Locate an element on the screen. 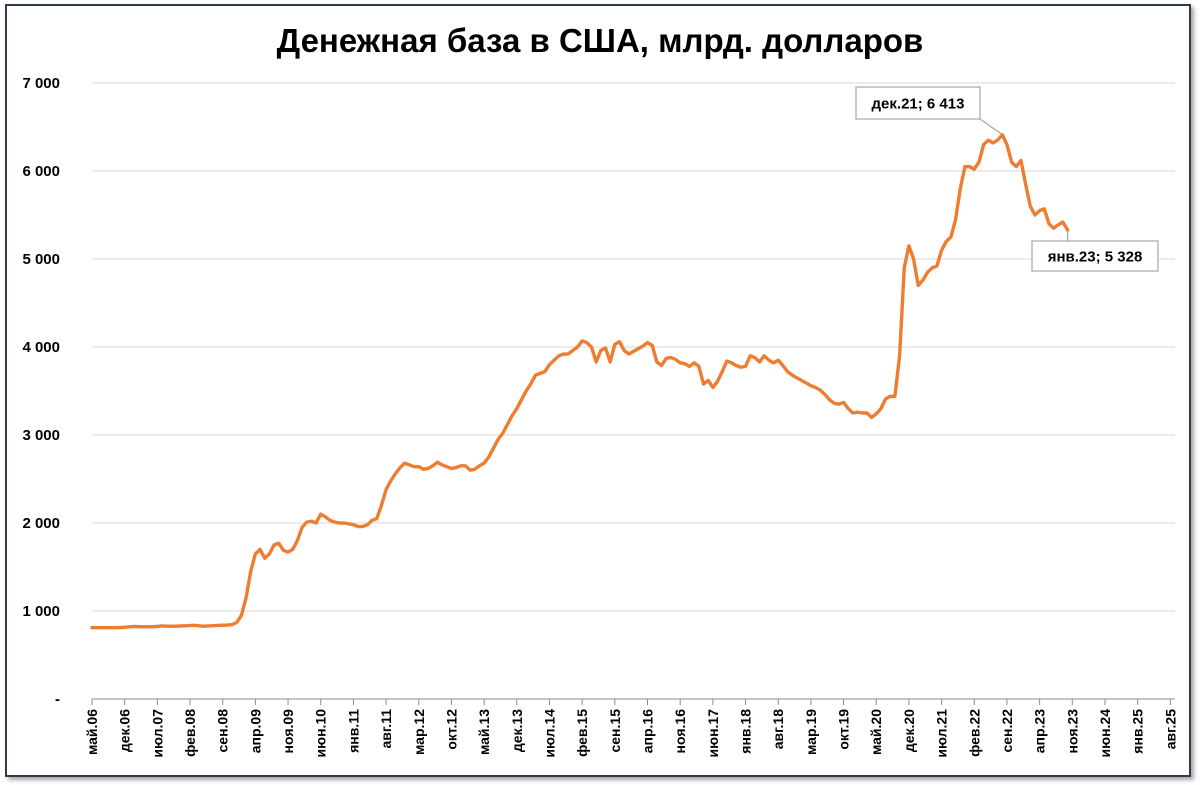  x-tick-label: янв.18 is located at coordinates (746, 731).